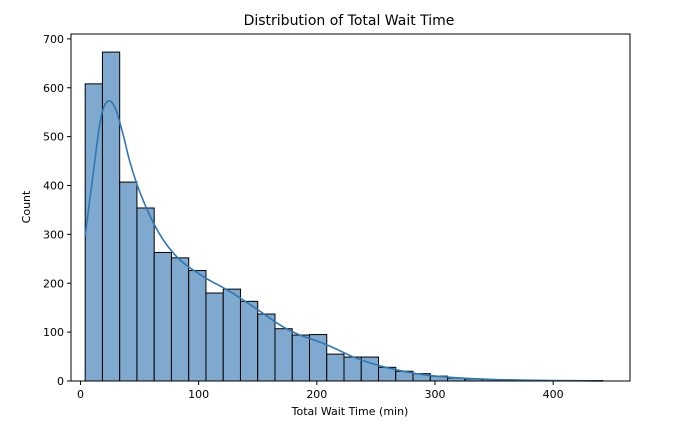  Describe the element at coordinates (349, 21) in the screenshot. I see `chart-title: Distribution of Total Wait Time` at that location.